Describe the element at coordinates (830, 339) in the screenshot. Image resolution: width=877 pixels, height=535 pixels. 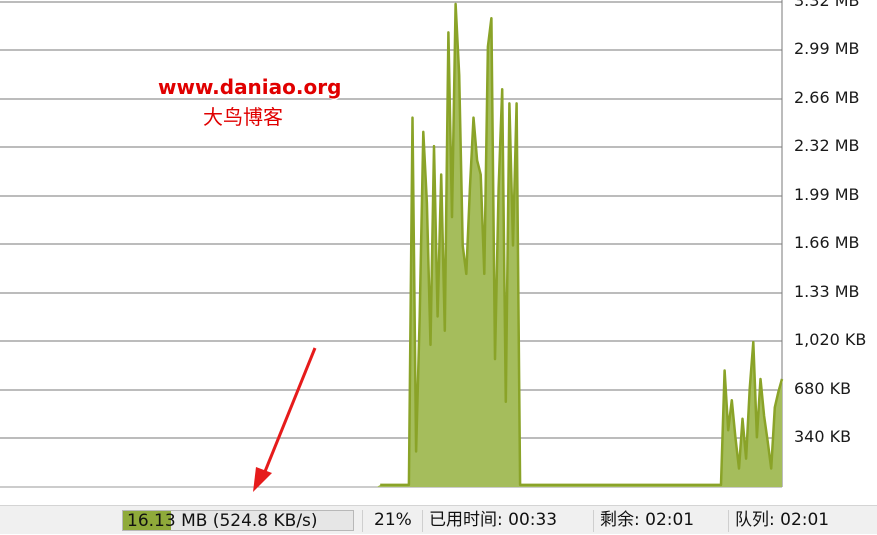
I see `y-tick-label: 1,020 KB` at that location.